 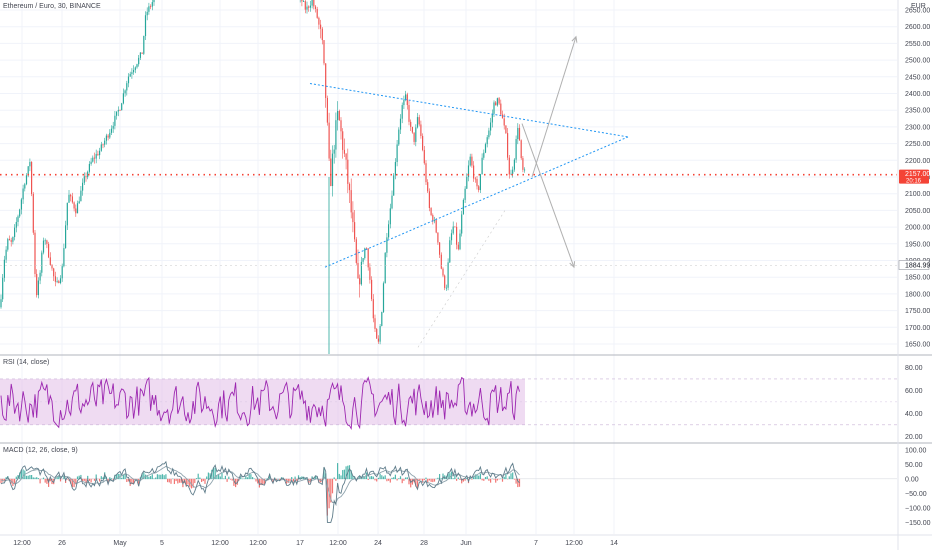 What do you see at coordinates (554, 107) in the screenshot?
I see `projection-up-target` at bounding box center [554, 107].